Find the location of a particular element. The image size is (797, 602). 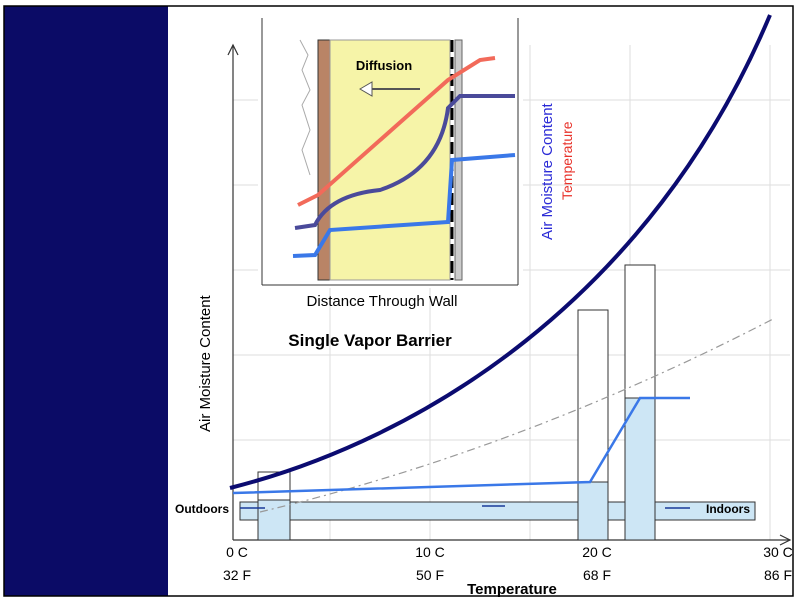

y-axis-label: Air Moisture Content is located at coordinates (205, 363).